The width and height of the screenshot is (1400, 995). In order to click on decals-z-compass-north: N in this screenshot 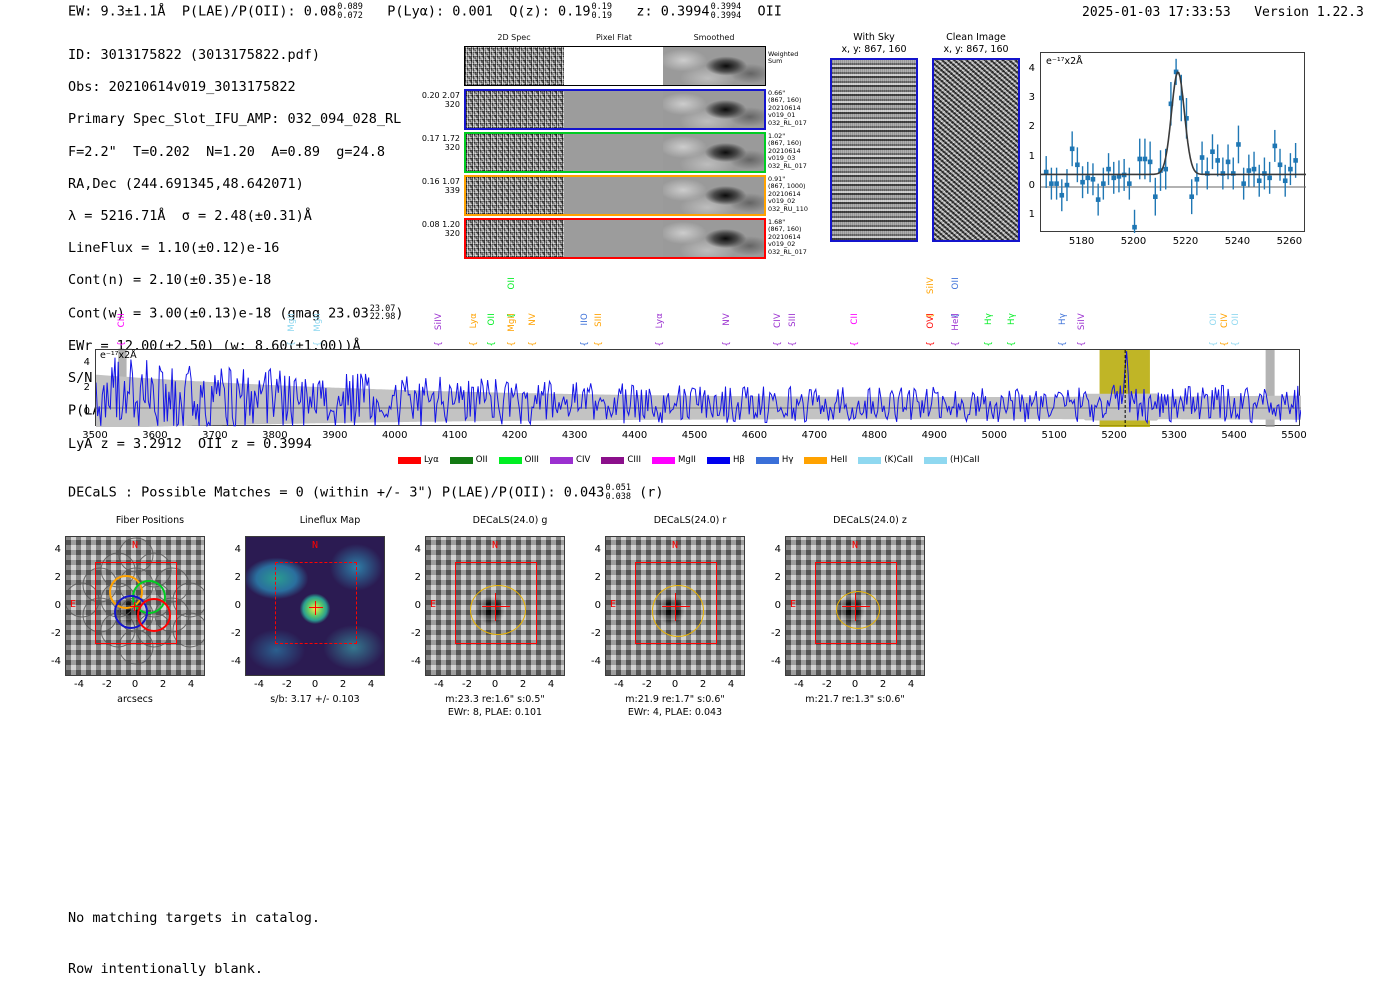, I will do `click(855, 545)`.